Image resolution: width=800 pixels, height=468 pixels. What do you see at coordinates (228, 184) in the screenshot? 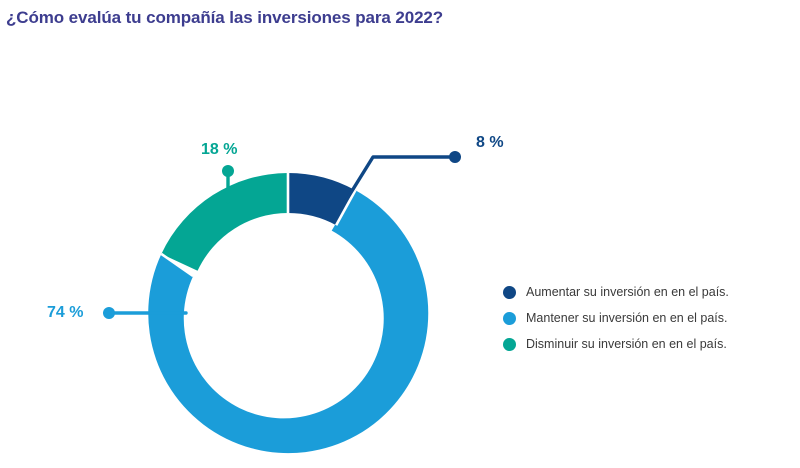
I see `leader-line-disminuir` at bounding box center [228, 184].